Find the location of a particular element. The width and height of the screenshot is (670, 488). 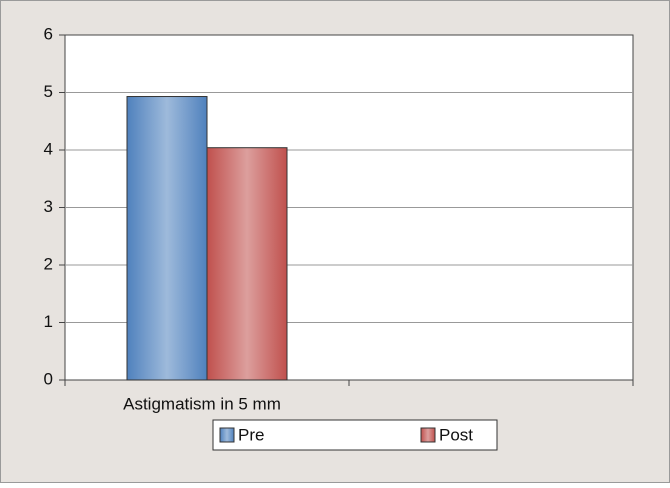

y-tick-label: 3 is located at coordinates (48, 206).